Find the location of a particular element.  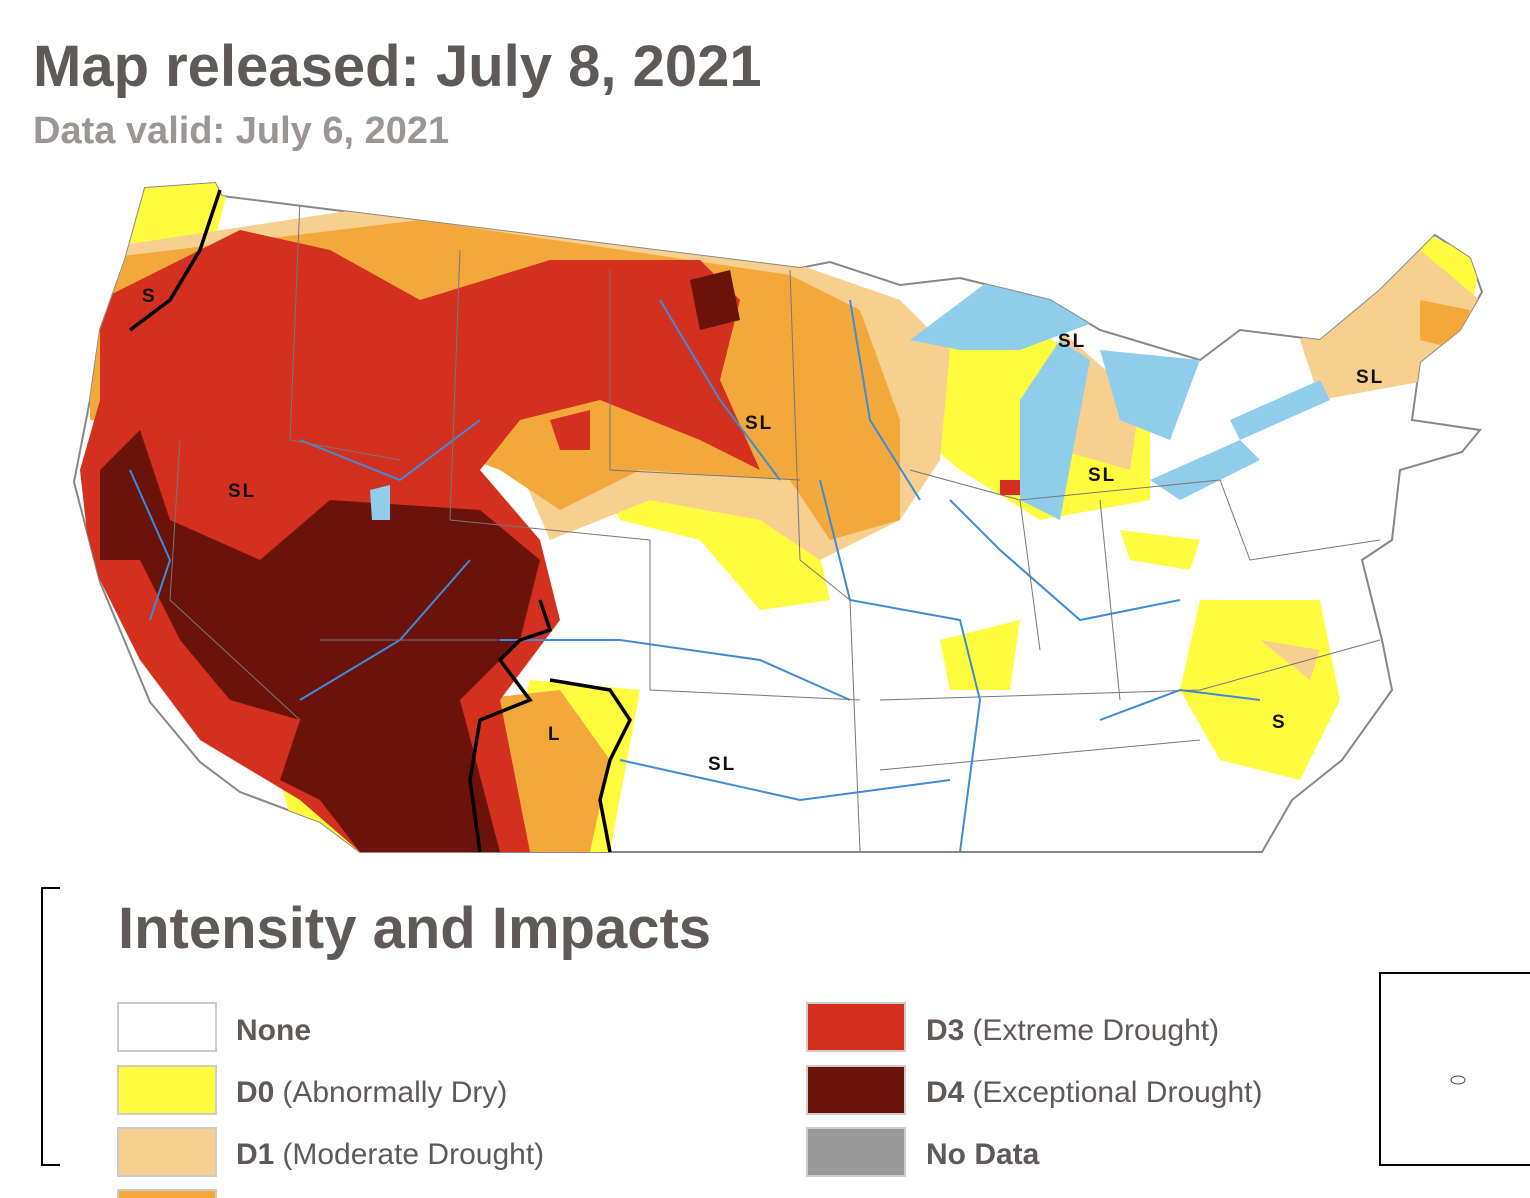

map-label: L is located at coordinates (555, 734).